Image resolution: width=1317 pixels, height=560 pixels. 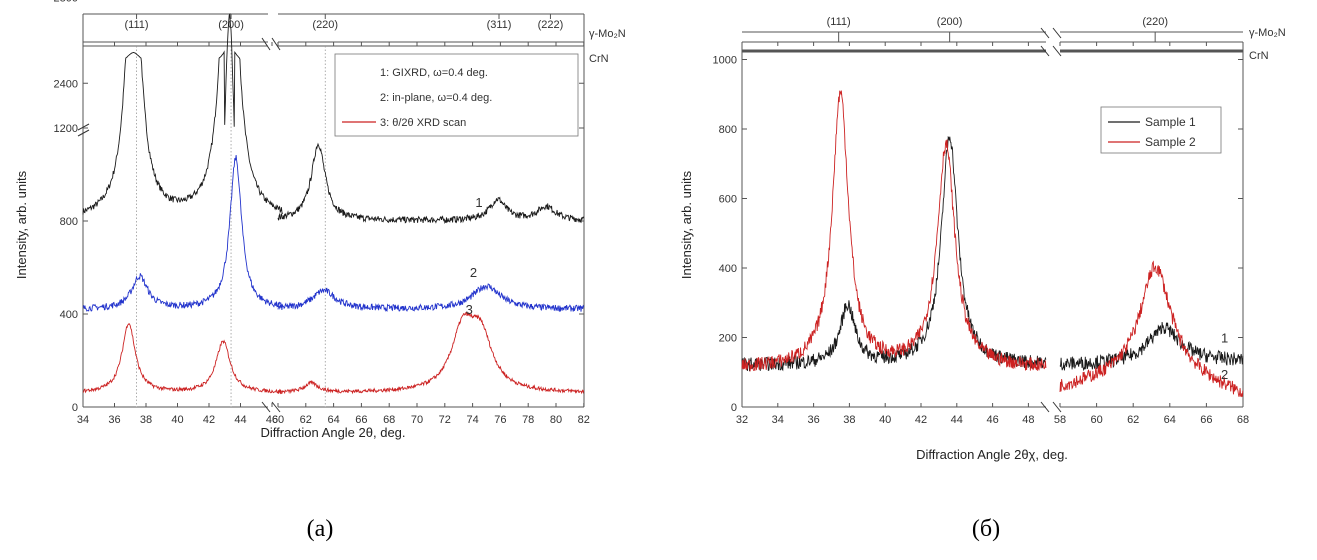 I want to click on x-tick-label-a-4: 42, so click(x=209, y=420).